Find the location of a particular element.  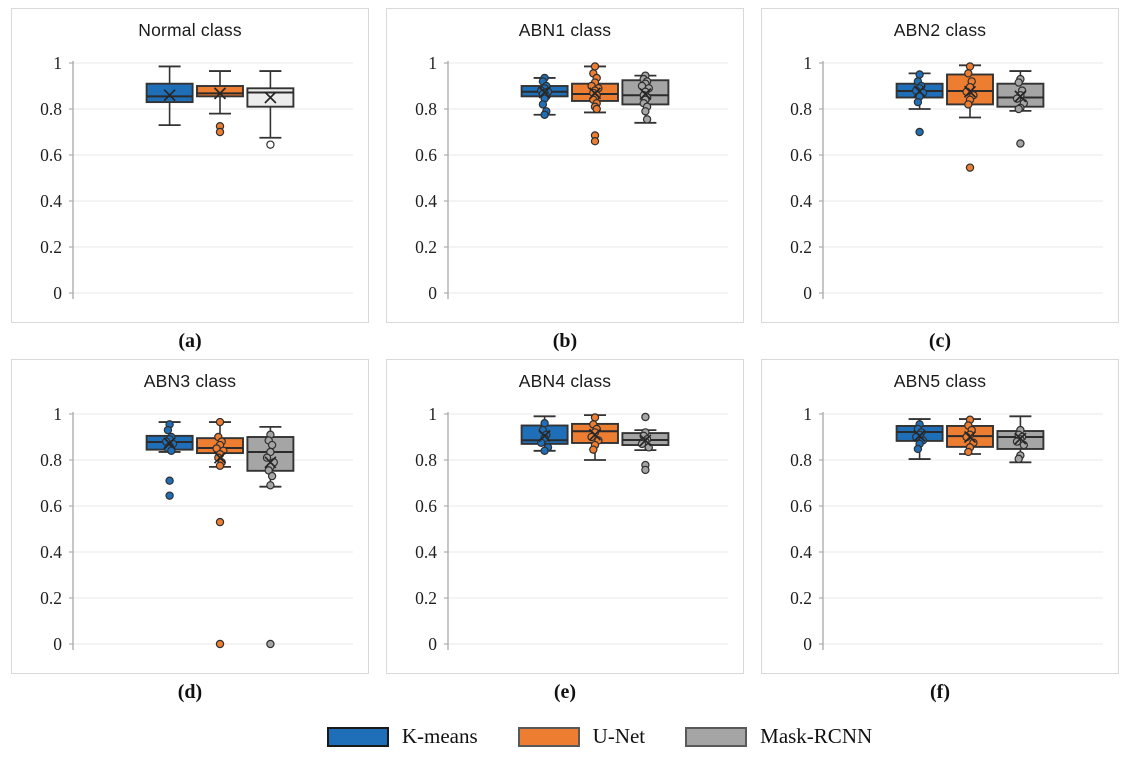

panel-abn4: ABN4 class 1 0.8 0.6 0.4 0.2 0 (e) is located at coordinates (565, 534).